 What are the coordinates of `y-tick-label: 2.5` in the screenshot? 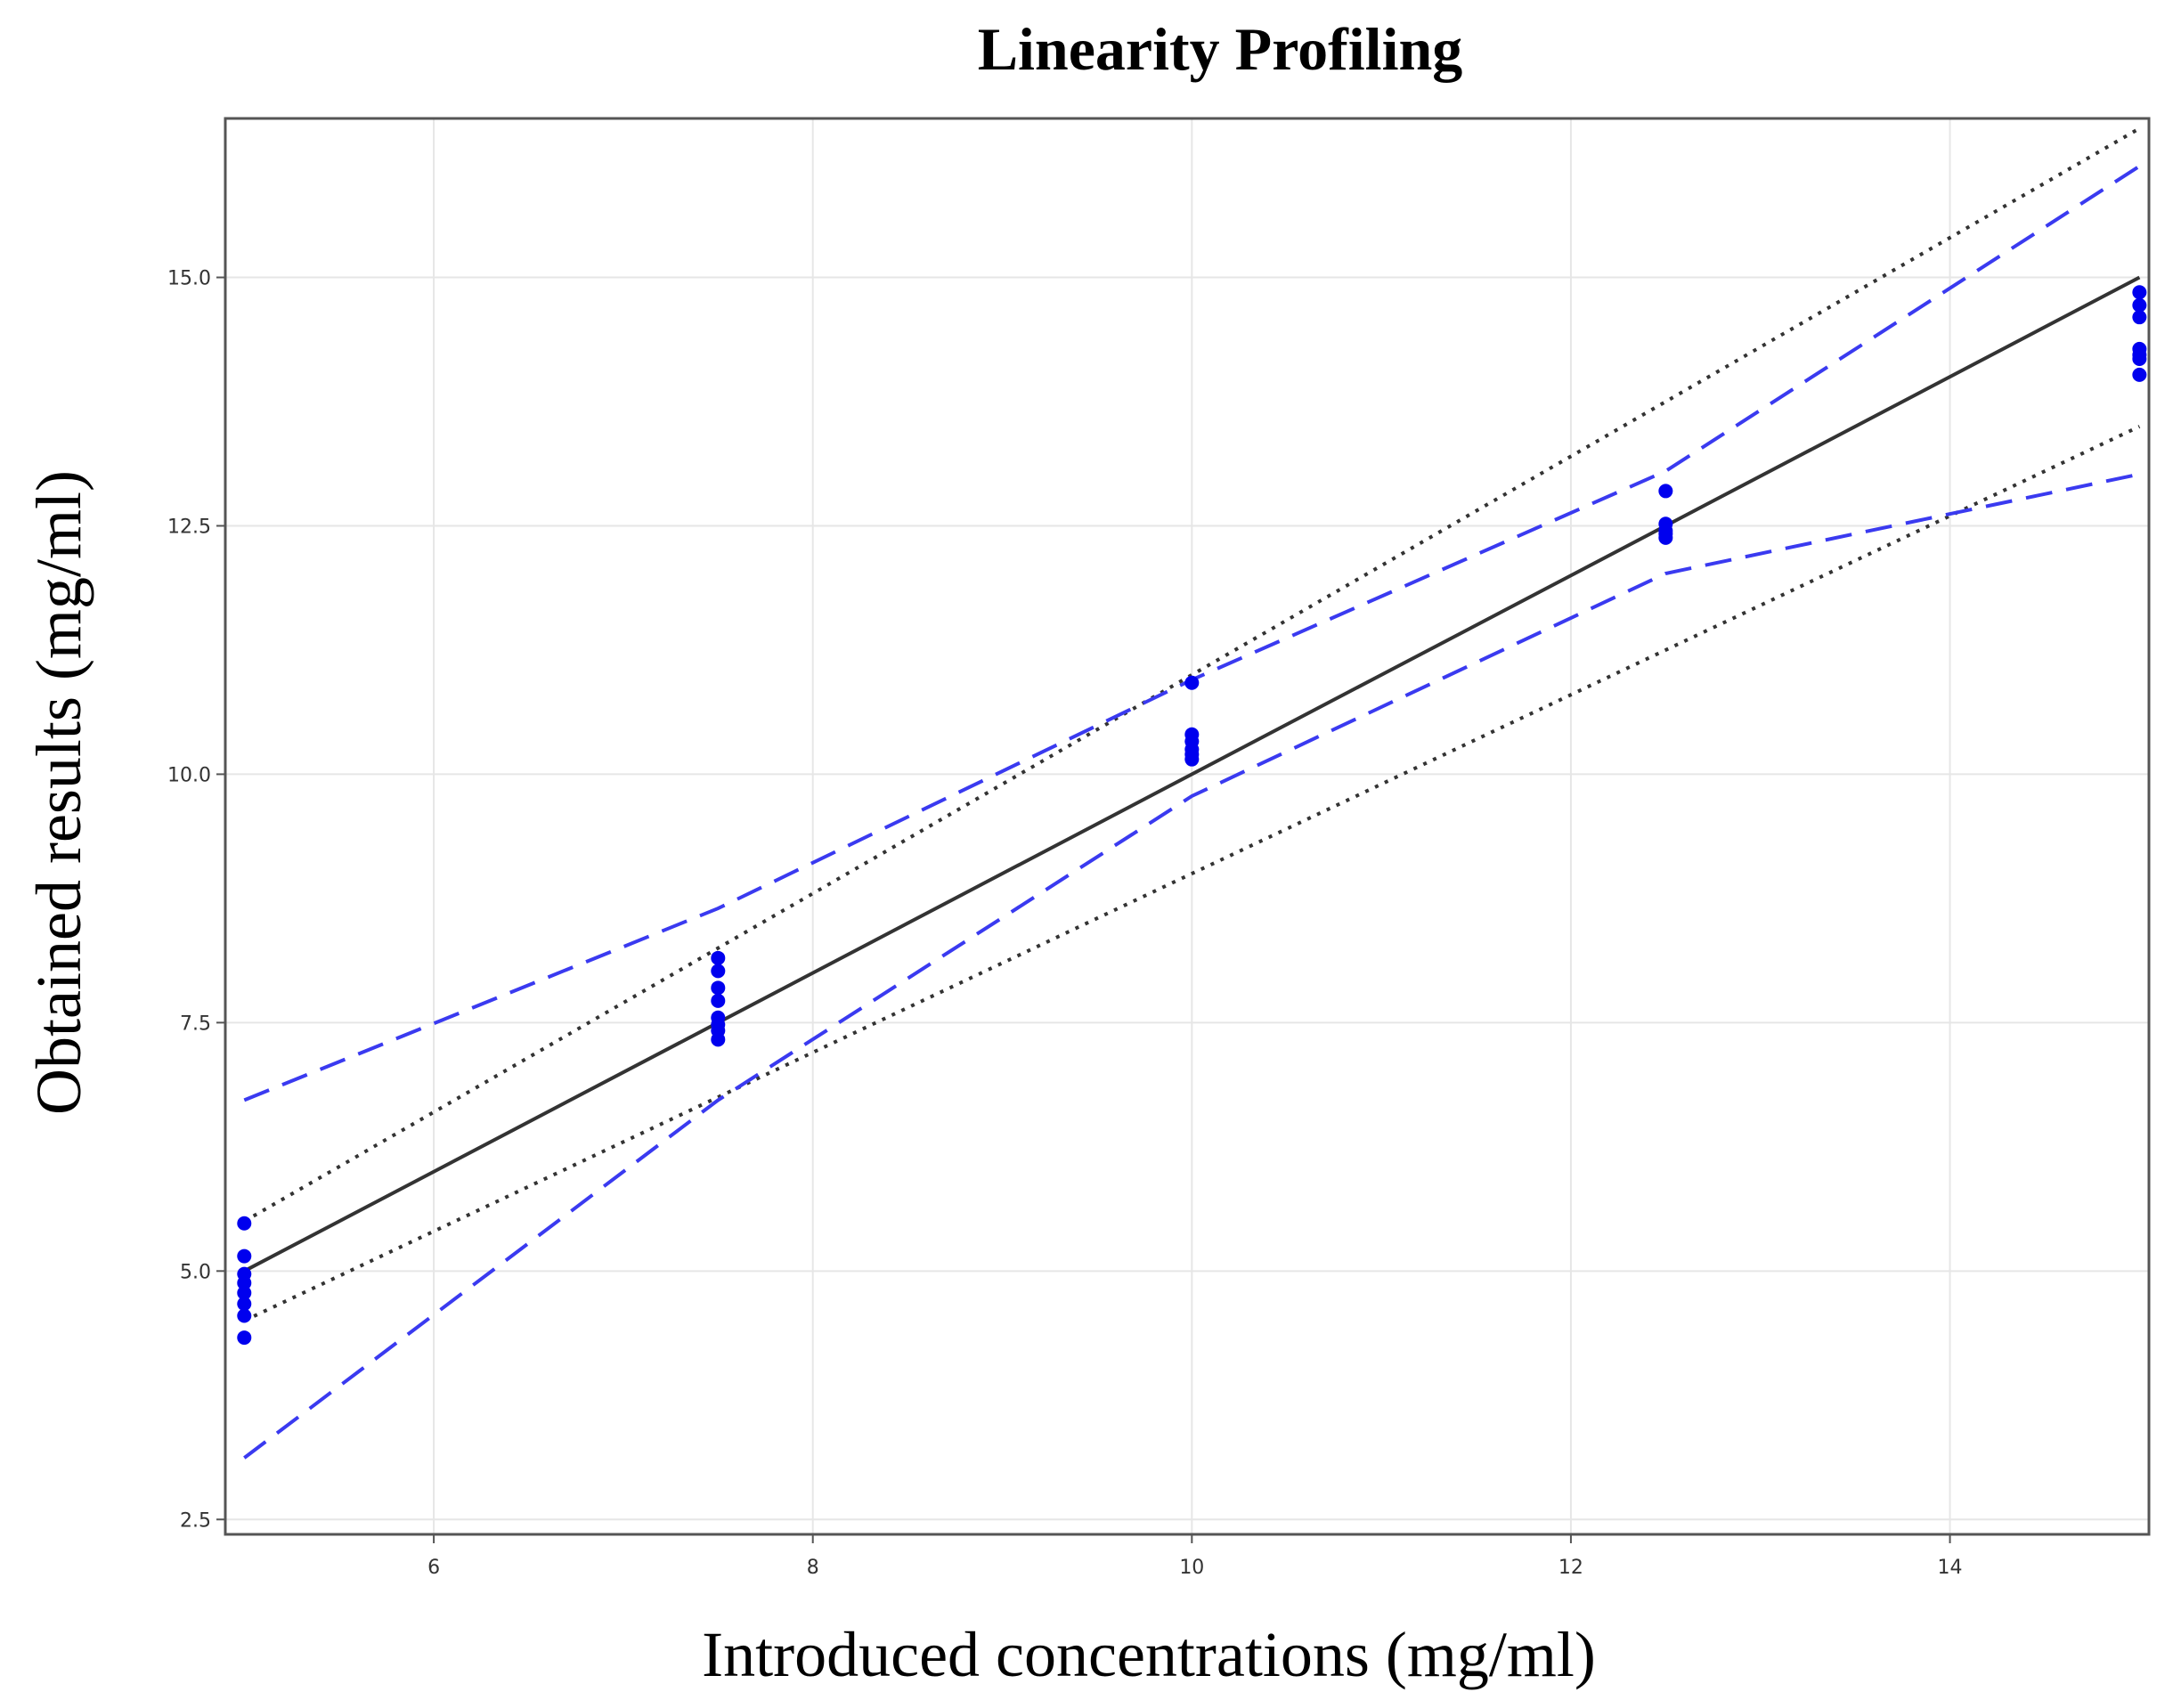 It's located at (196, 1520).